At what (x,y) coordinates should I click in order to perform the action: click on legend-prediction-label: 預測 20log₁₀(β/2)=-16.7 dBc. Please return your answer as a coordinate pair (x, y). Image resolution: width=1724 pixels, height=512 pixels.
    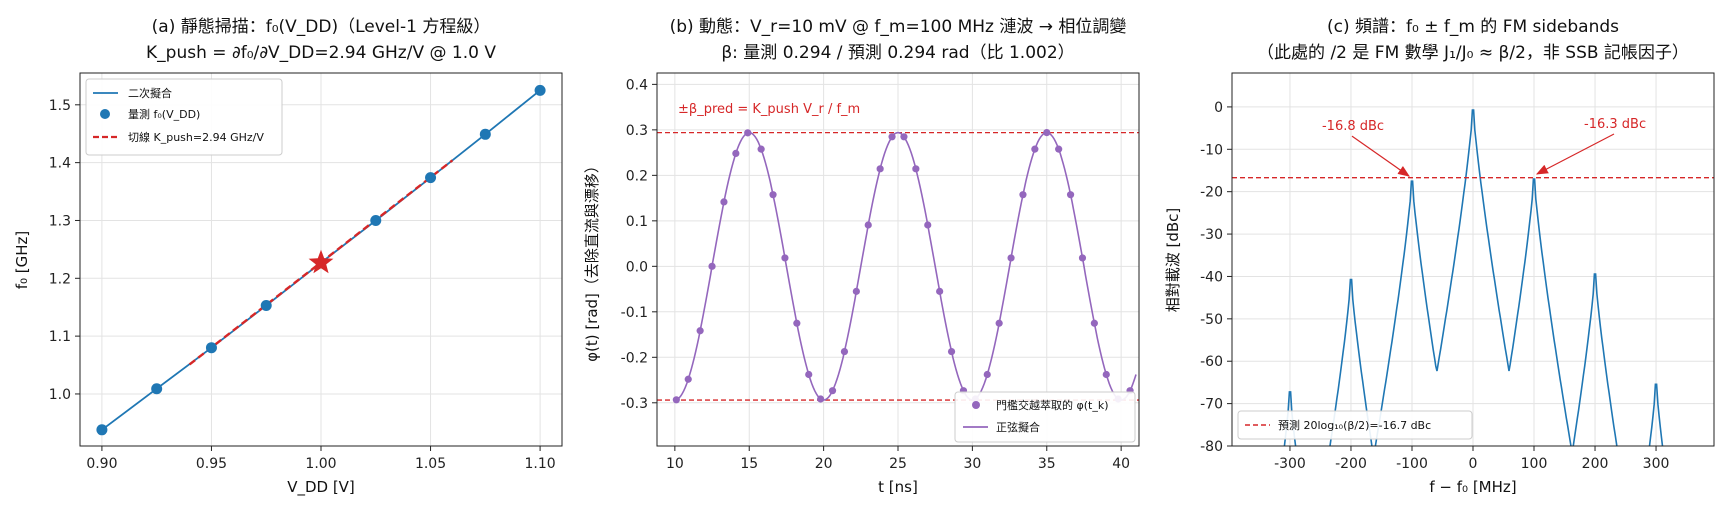
    Looking at the image, I should click on (1354, 425).